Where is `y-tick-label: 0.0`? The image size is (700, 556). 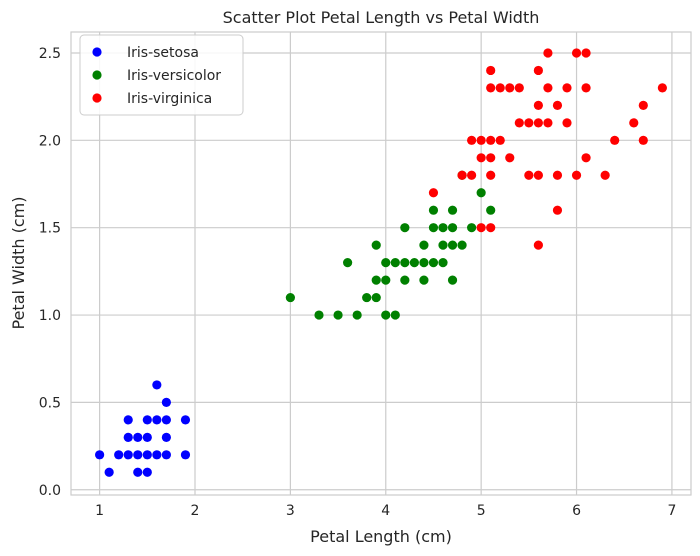 y-tick-label: 0.0 is located at coordinates (50, 491).